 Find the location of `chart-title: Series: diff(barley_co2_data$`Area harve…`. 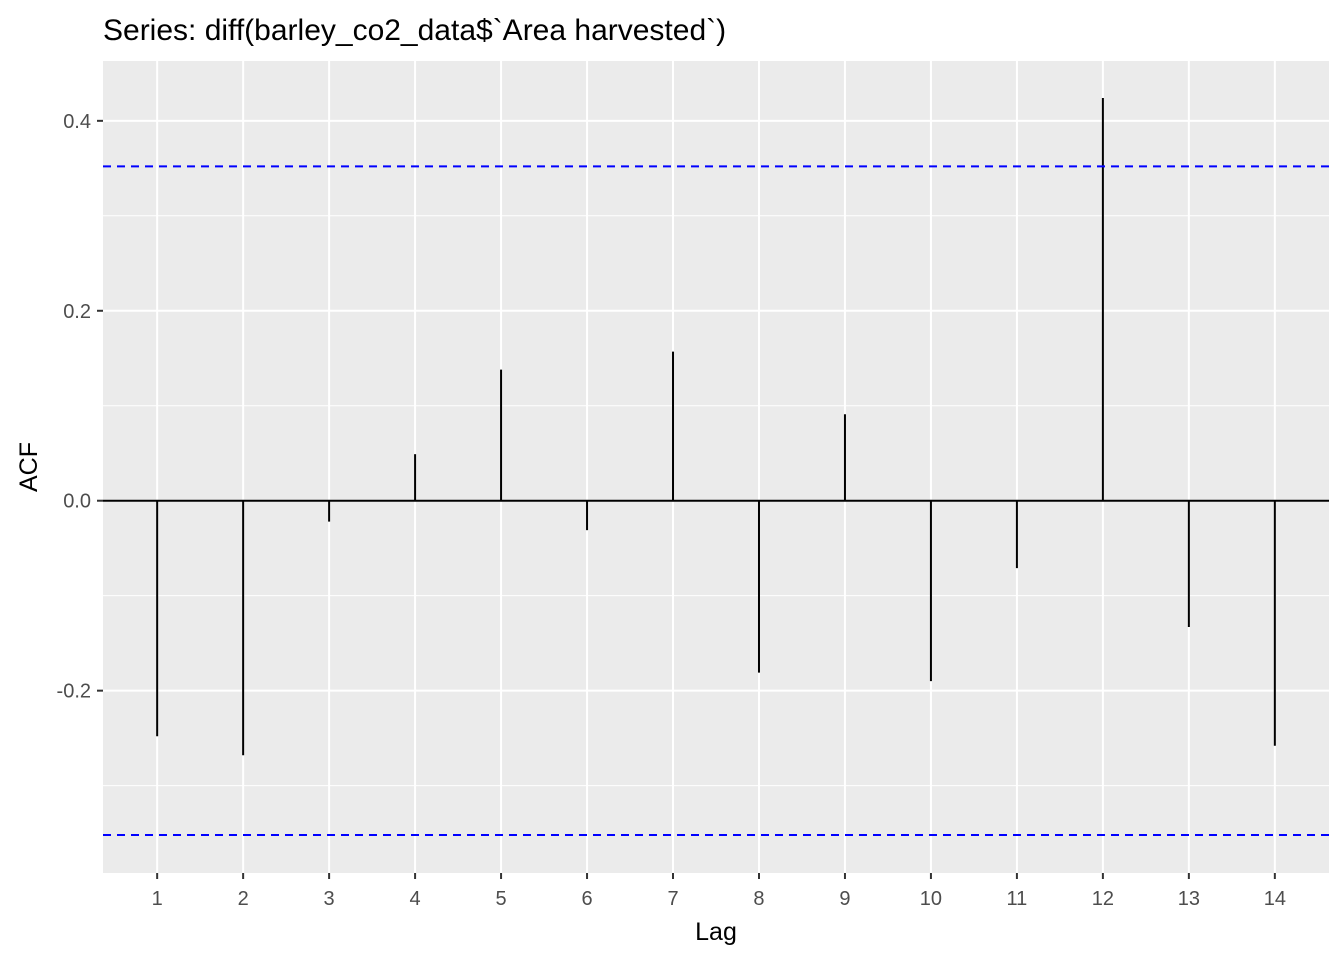

chart-title: Series: diff(barley_co2_data$`Area harve… is located at coordinates (414, 30).